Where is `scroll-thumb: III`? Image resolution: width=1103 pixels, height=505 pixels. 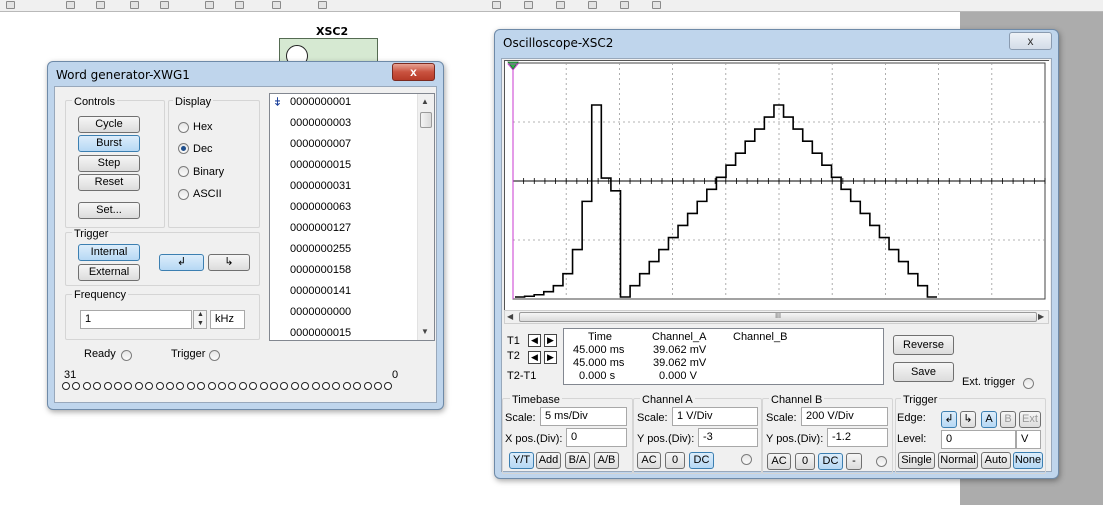
scroll-thumb: III is located at coordinates (778, 317).